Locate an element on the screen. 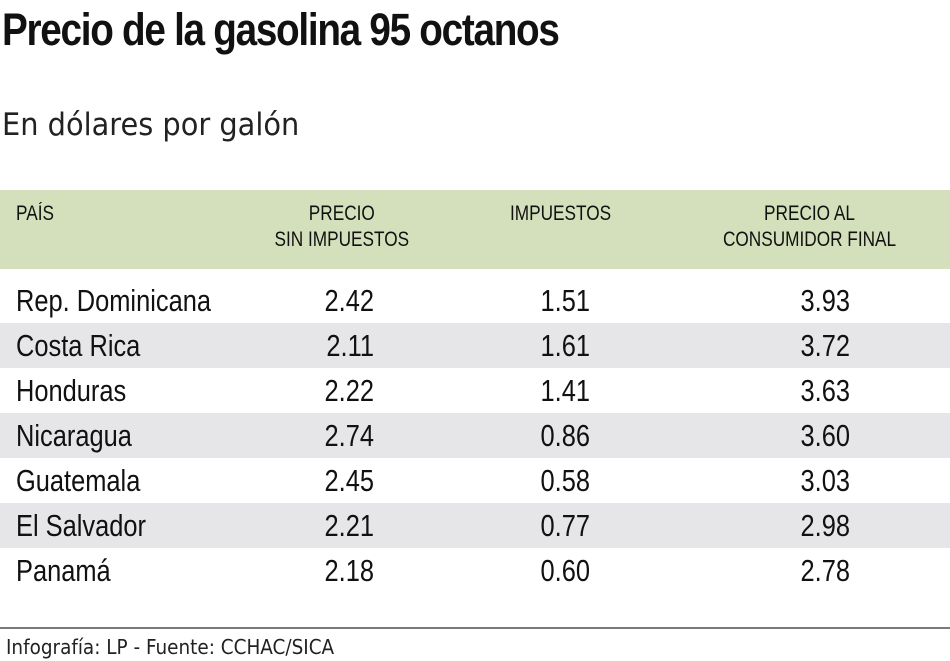  final-price-cell: 3.03 is located at coordinates (825, 480).